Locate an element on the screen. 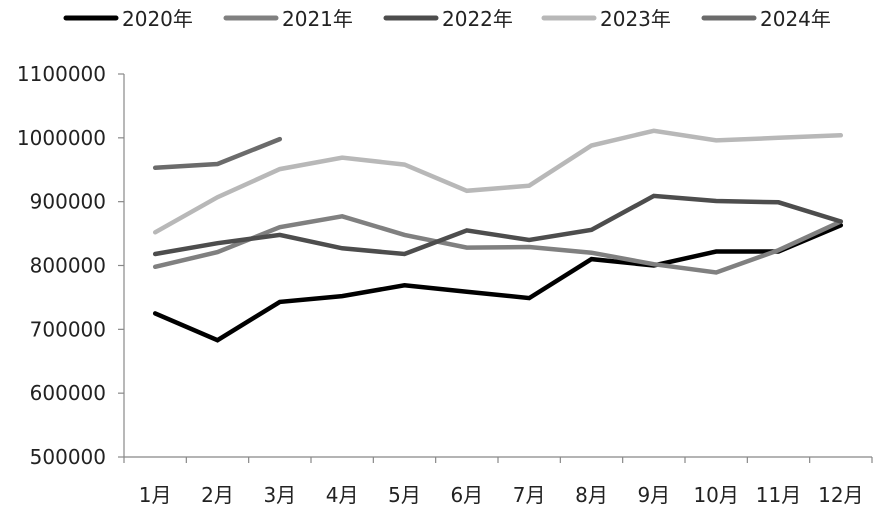 Image resolution: width=884 pixels, height=516 pixels. y-tick-label: 600000 is located at coordinates (68, 393).